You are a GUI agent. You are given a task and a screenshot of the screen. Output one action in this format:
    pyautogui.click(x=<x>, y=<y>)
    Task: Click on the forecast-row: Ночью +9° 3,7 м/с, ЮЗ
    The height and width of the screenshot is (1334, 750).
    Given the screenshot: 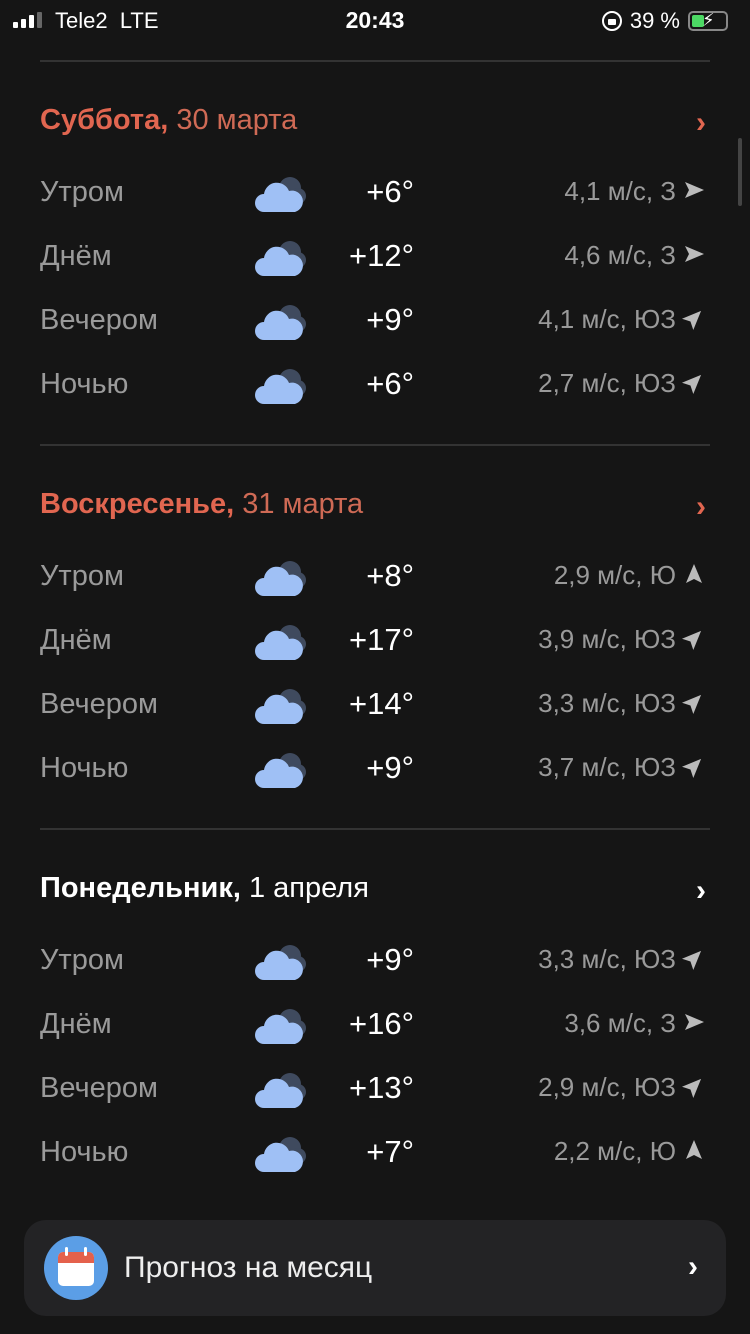 What is the action you would take?
    pyautogui.click(x=375, y=770)
    